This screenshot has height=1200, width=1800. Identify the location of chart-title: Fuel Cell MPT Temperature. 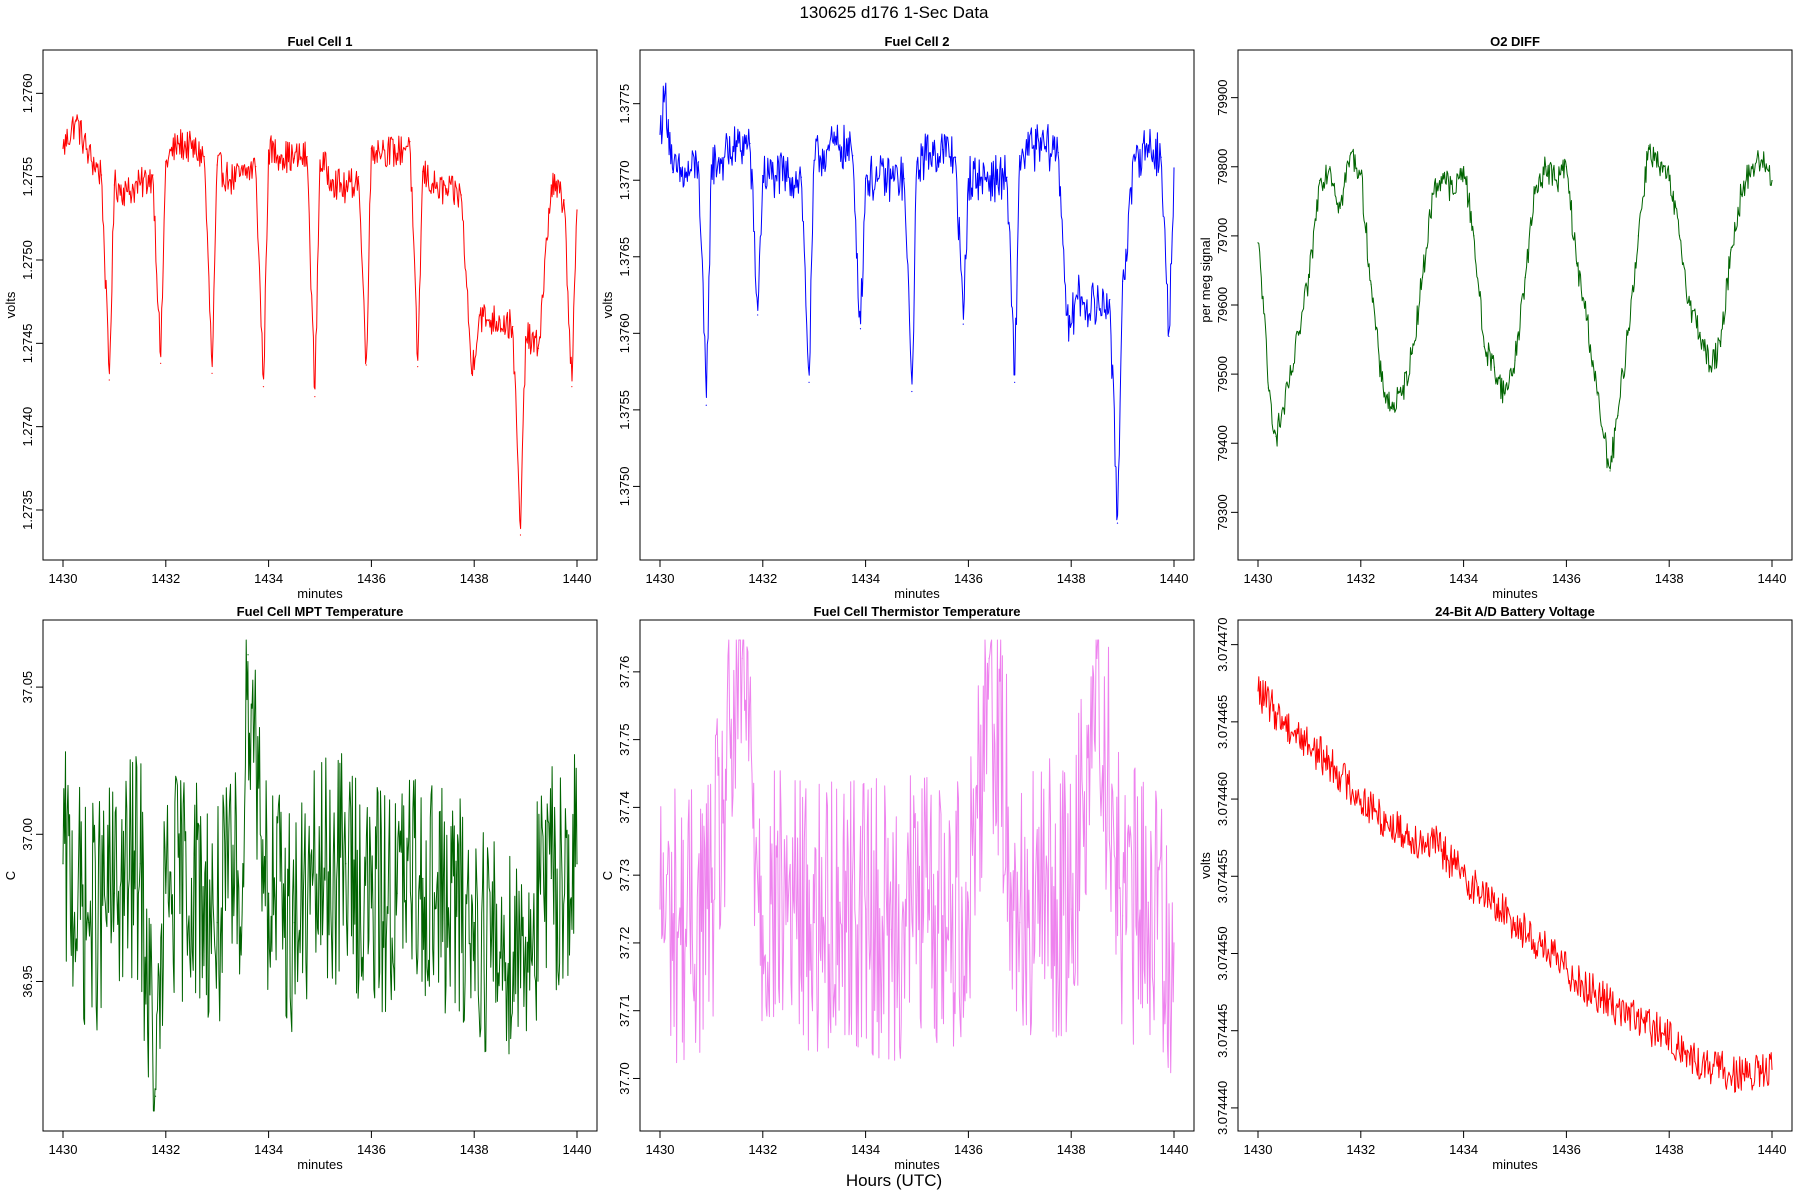
(320, 611).